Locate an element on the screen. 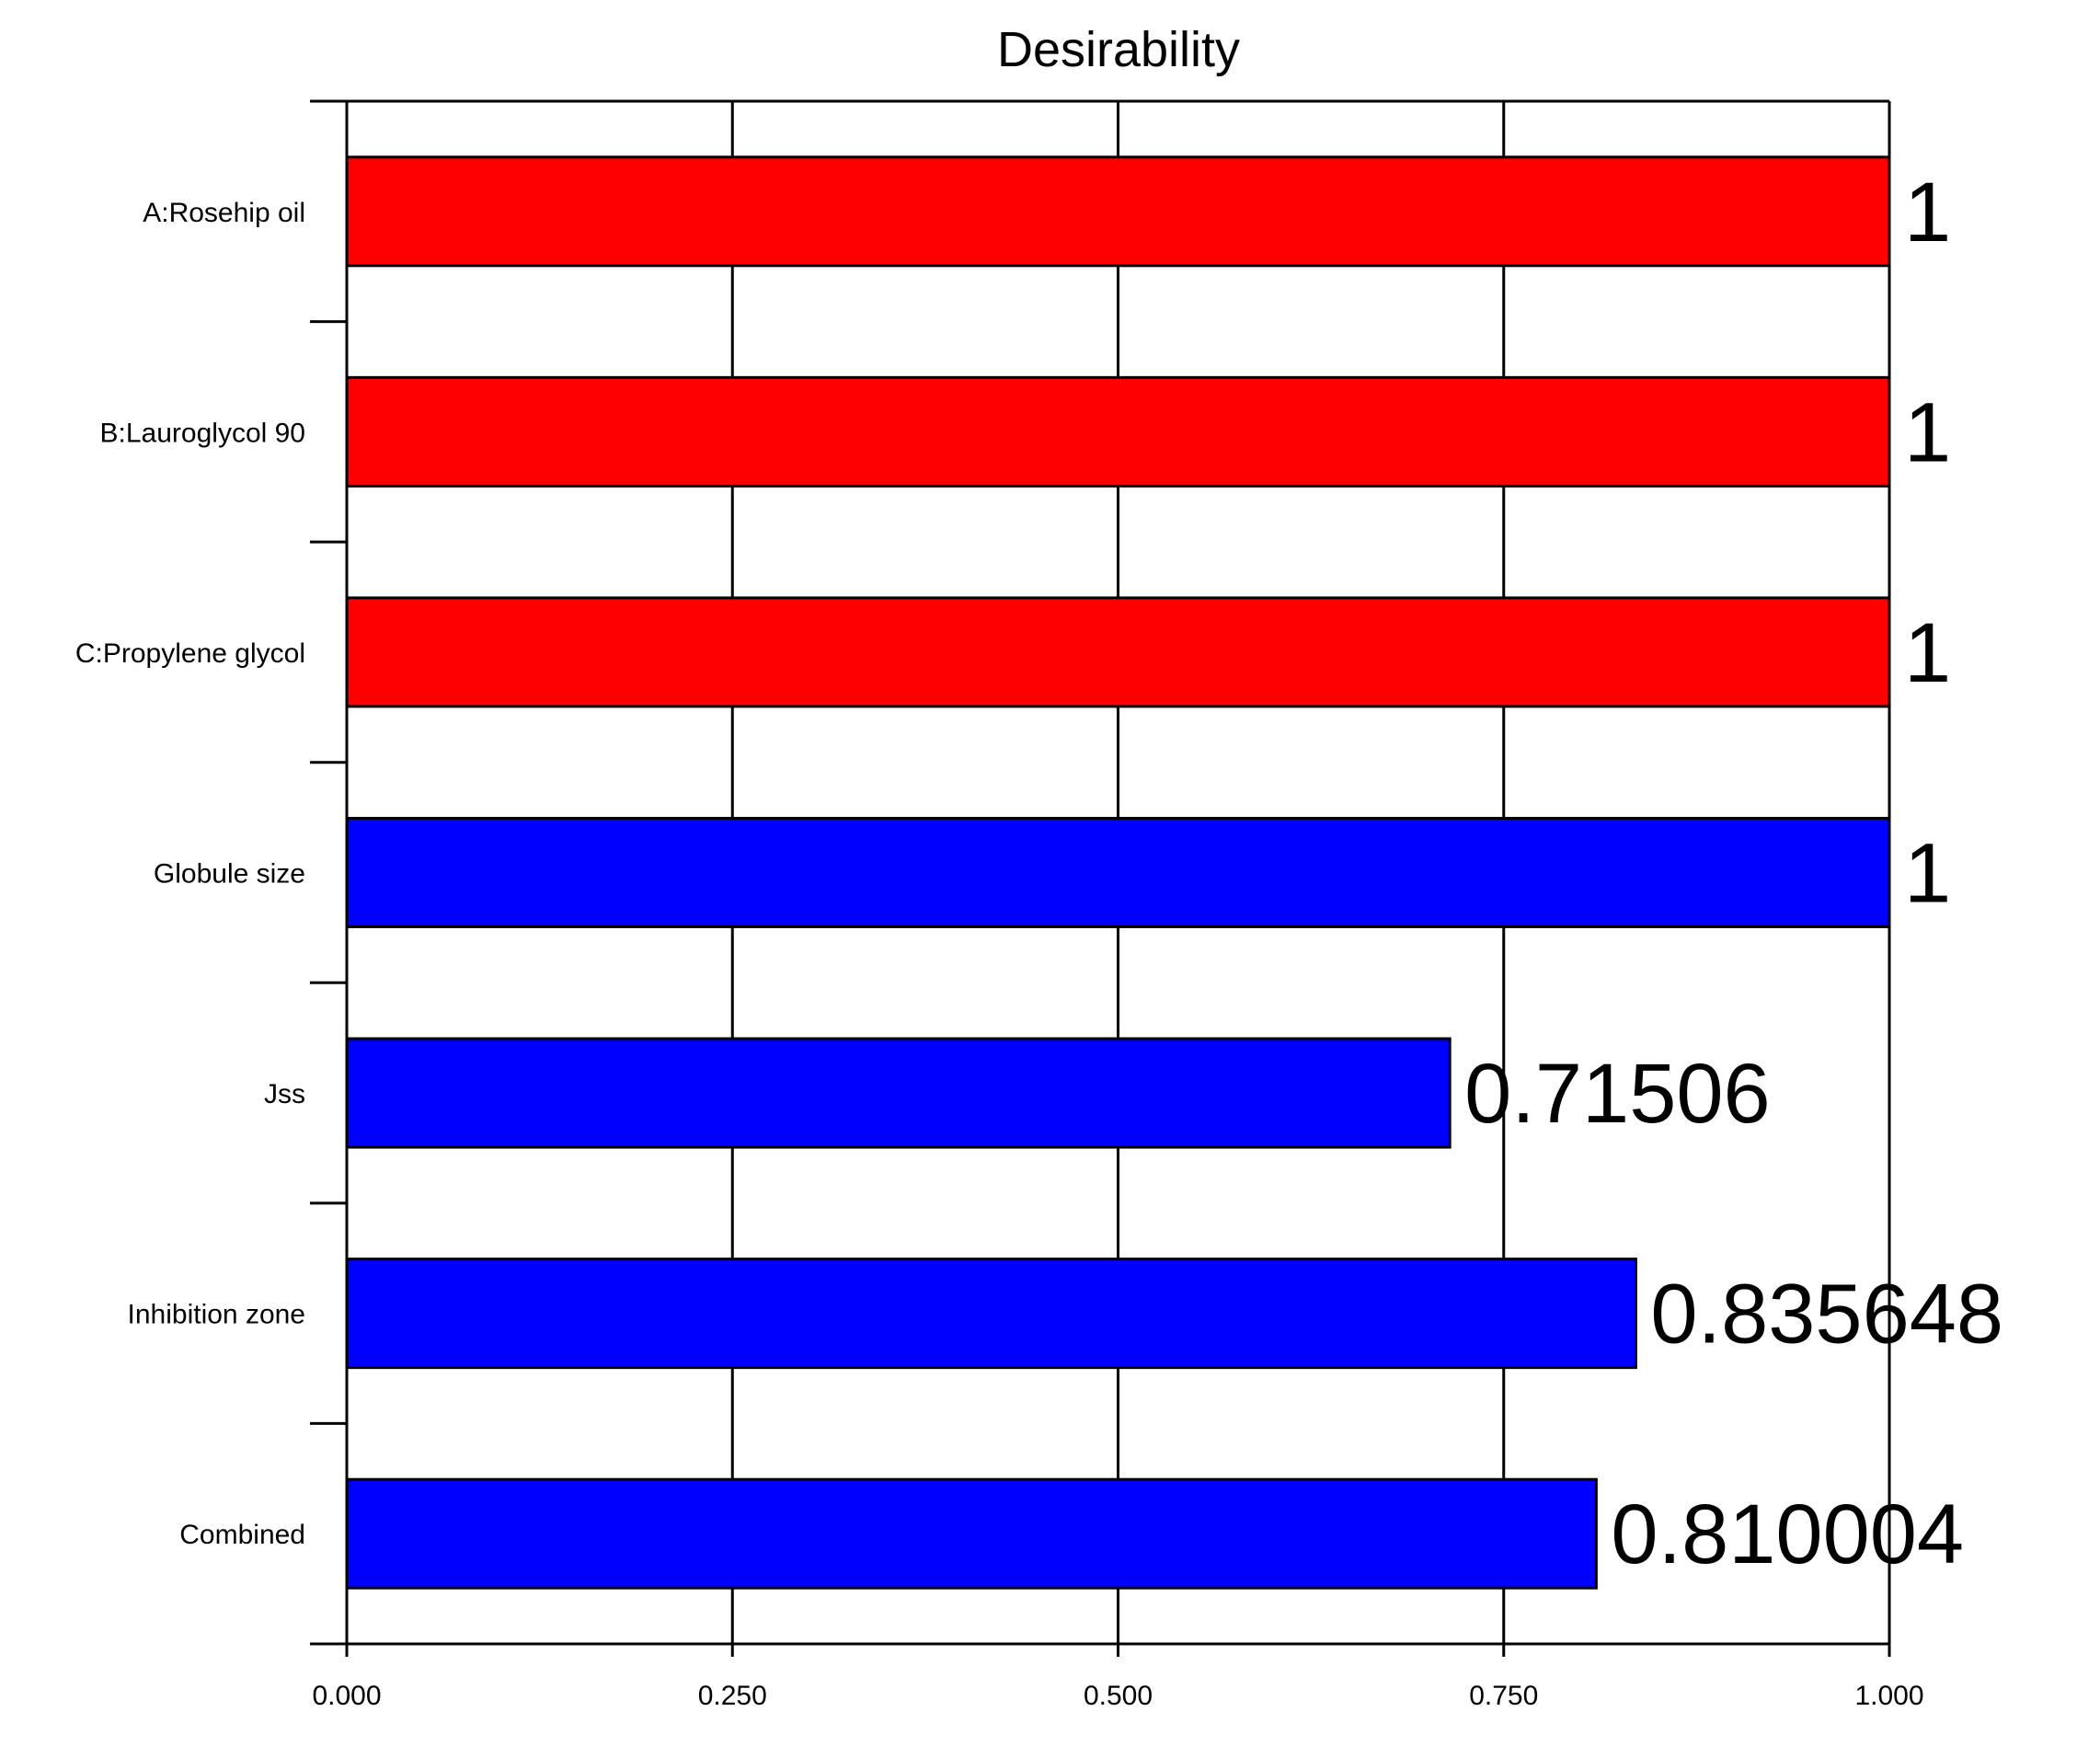  value-label: 0.71506 is located at coordinates (1617, 1094).